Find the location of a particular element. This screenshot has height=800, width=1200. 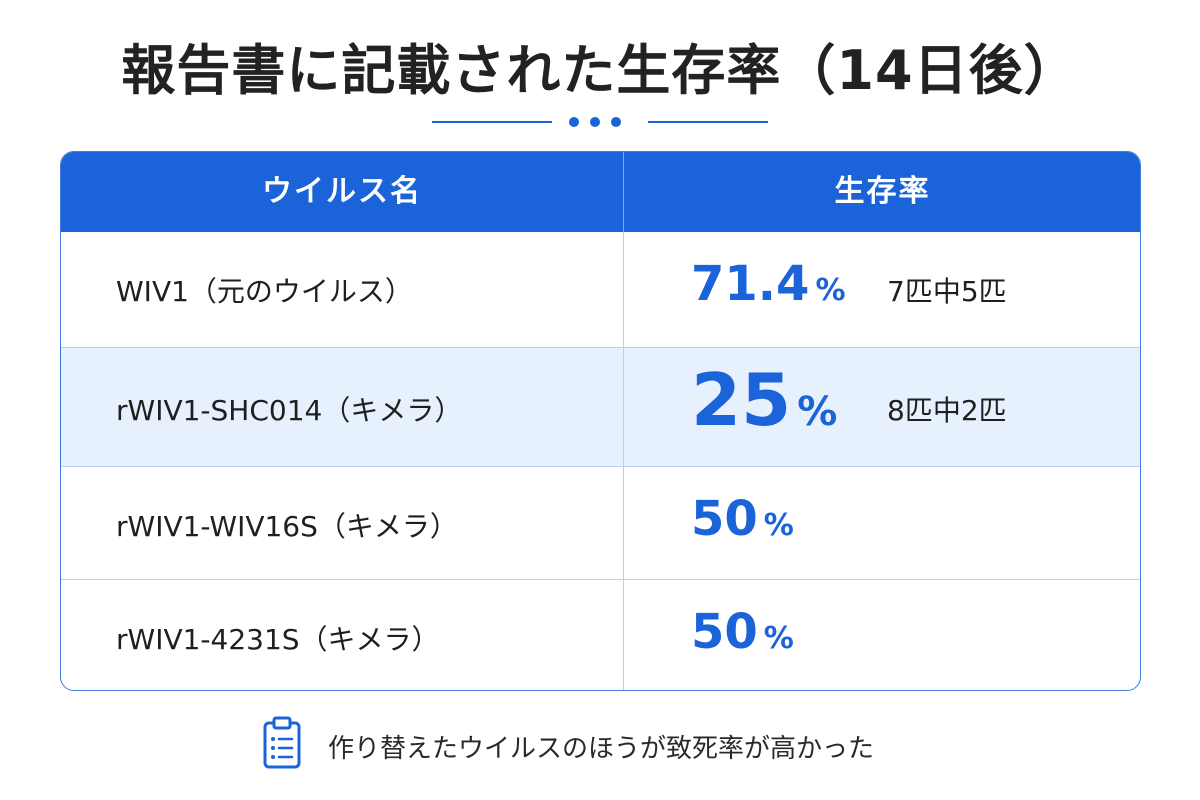

table-row-highlighted: rWIV1-SHC014（キメラ） 25% 8匹中2匹 is located at coordinates (600, 407).